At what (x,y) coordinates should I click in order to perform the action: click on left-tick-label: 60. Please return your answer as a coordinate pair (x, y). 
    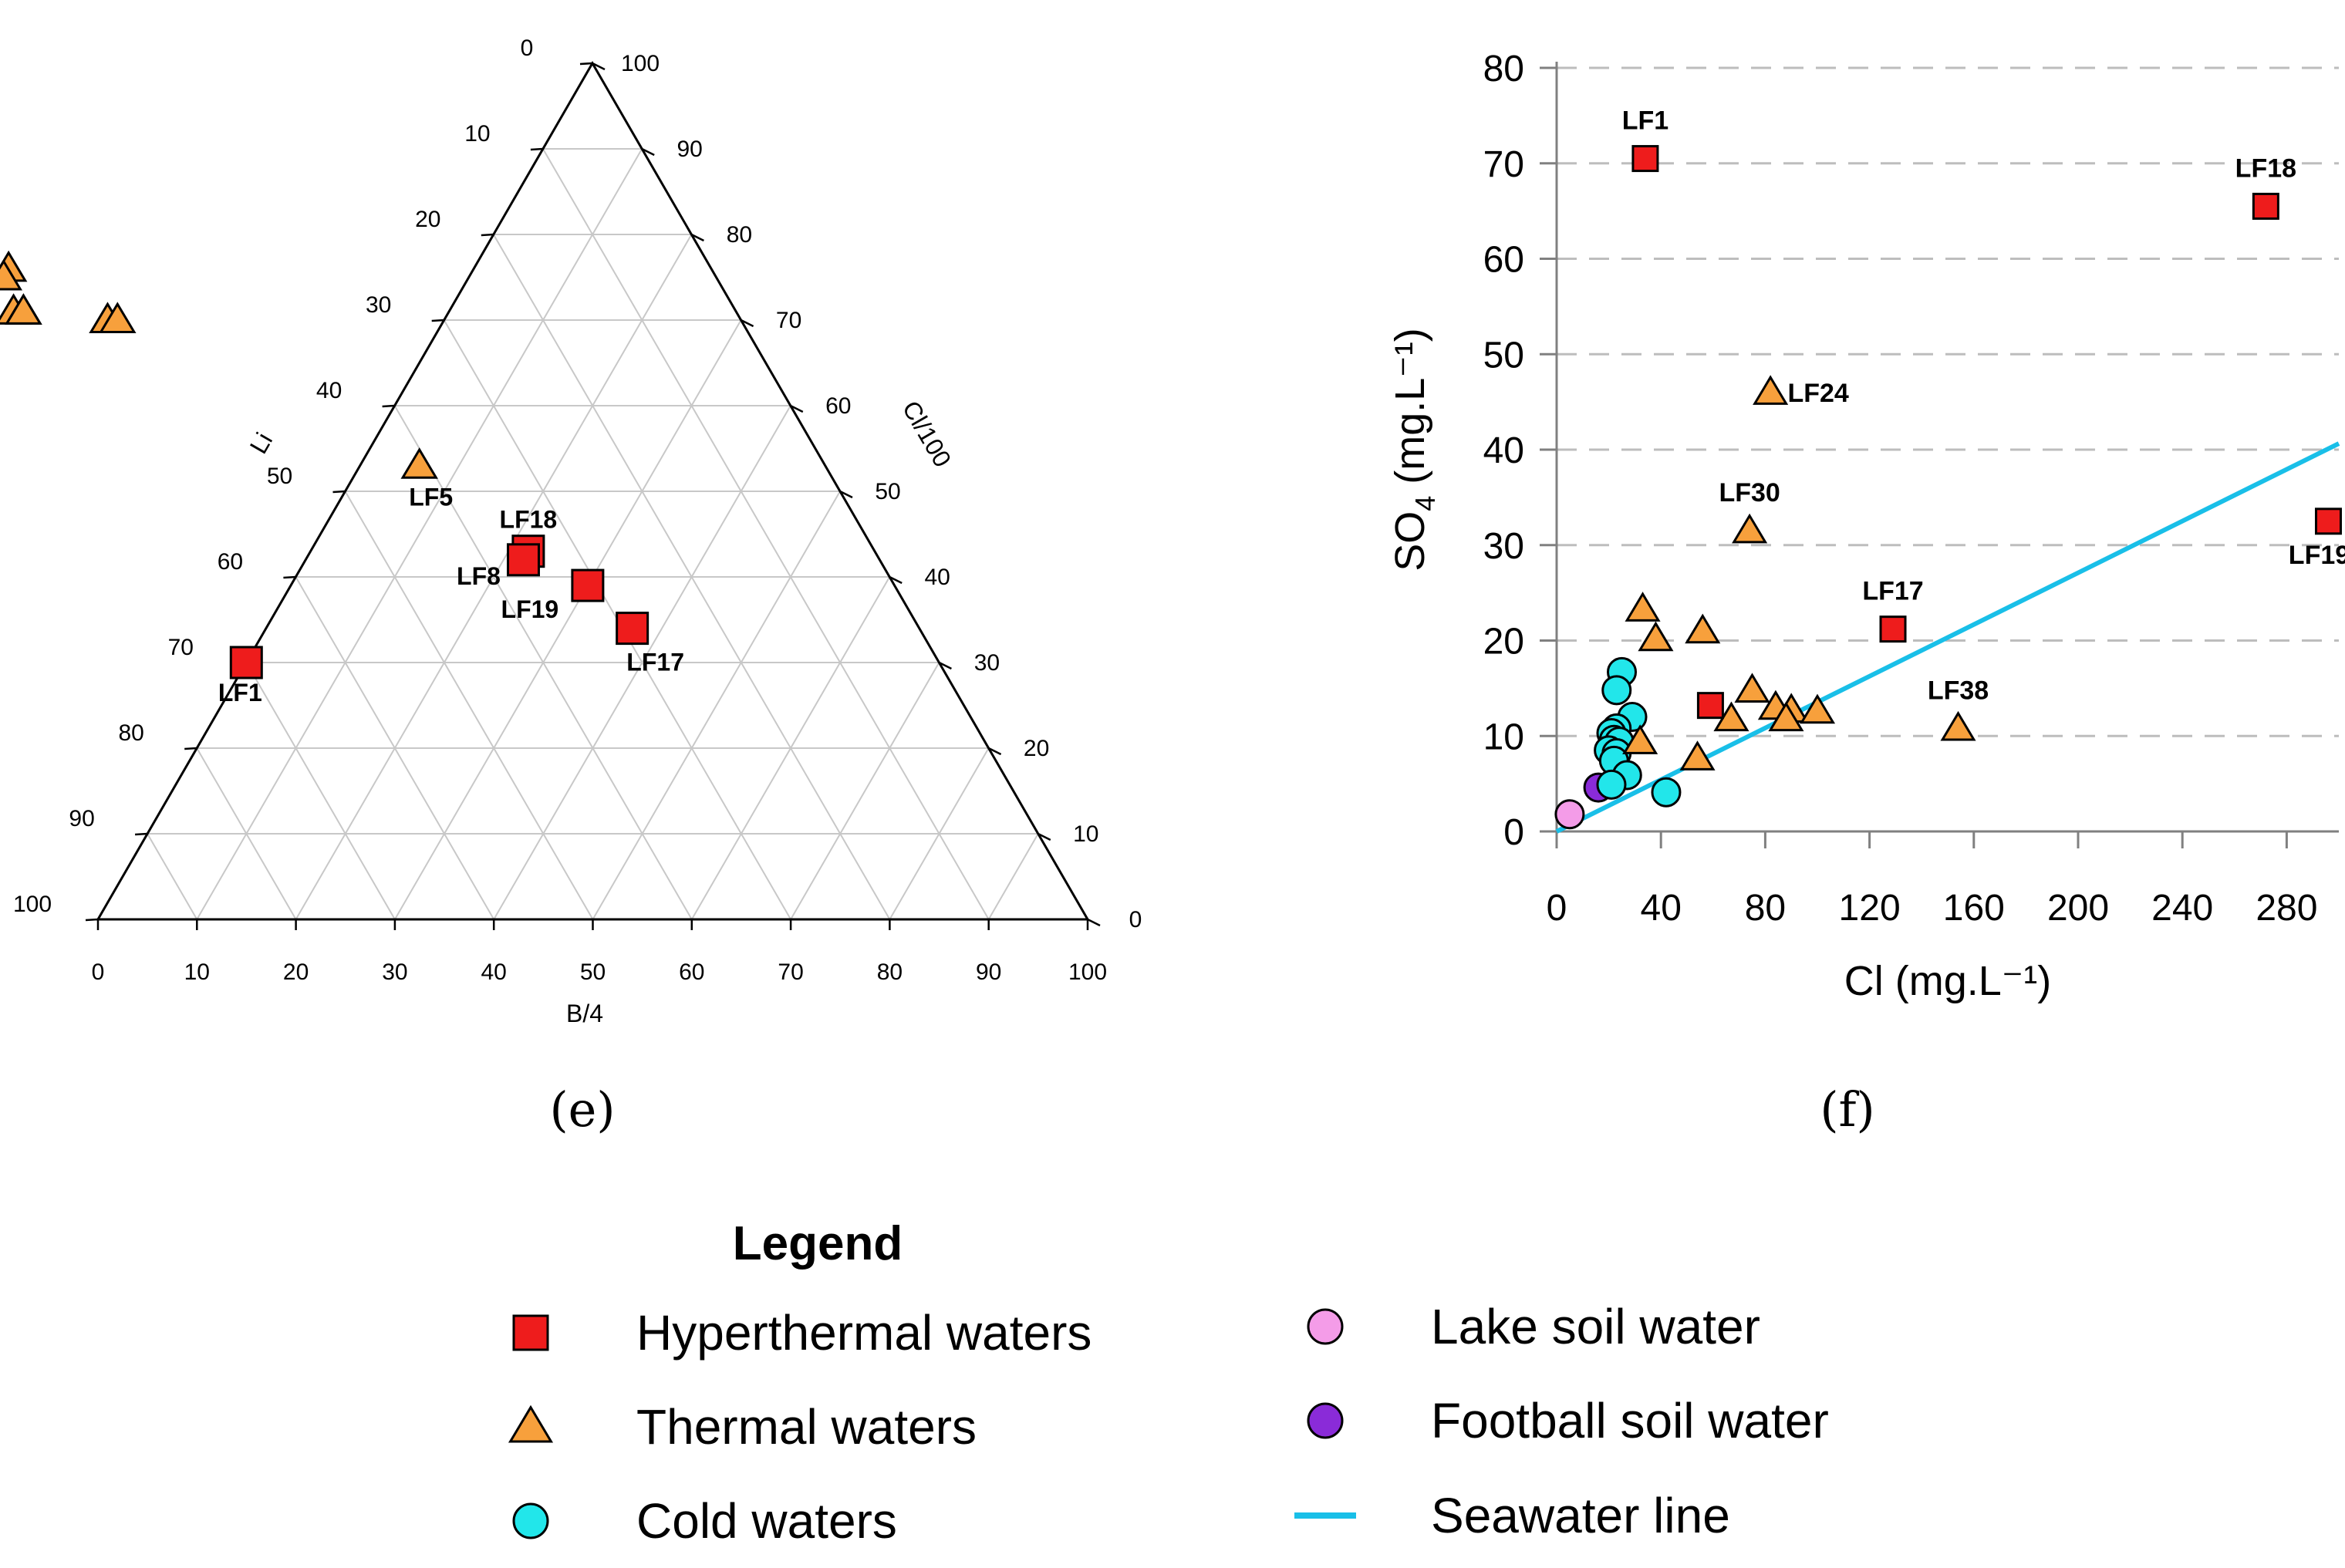
    Looking at the image, I should click on (230, 562).